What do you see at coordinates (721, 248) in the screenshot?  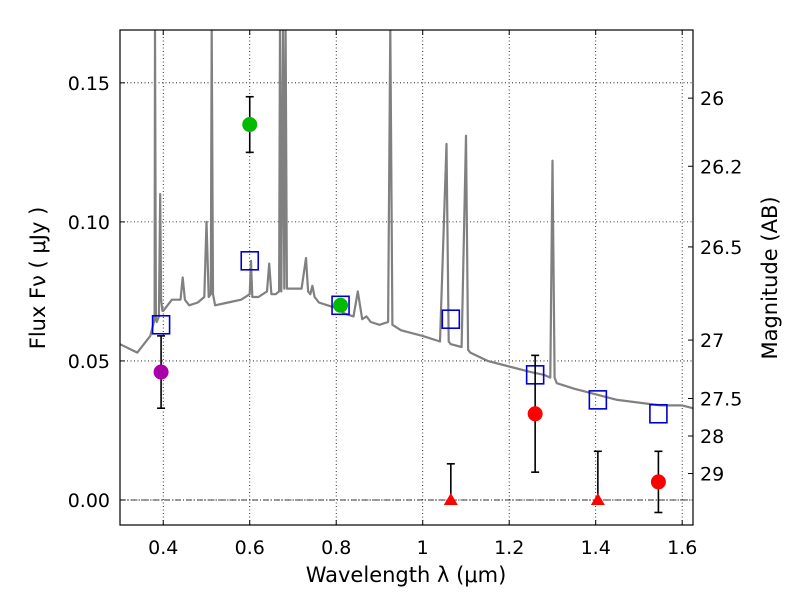 I see `magnitude-tick-label: 26.5` at bounding box center [721, 248].